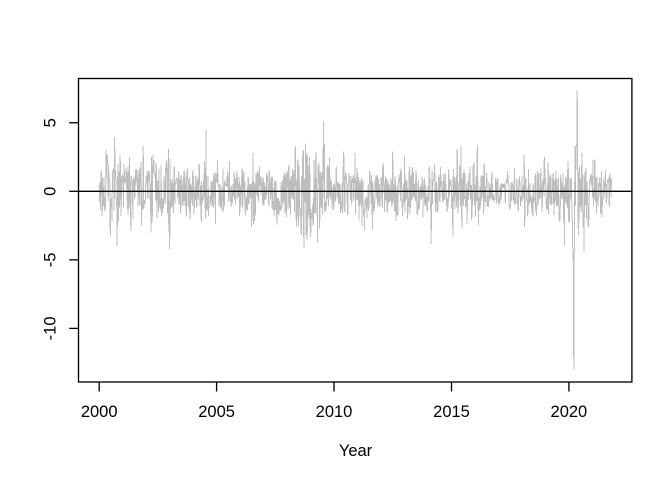  Describe the element at coordinates (334, 412) in the screenshot. I see `svg-text: 2010` at that location.